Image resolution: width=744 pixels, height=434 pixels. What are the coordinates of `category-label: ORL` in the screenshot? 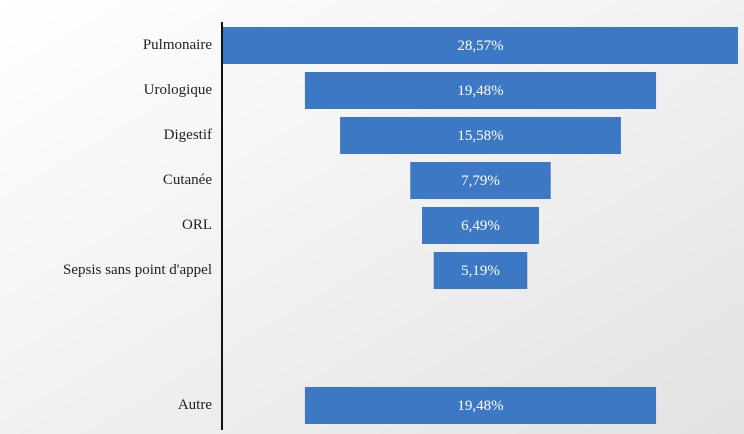 It's located at (197, 225).